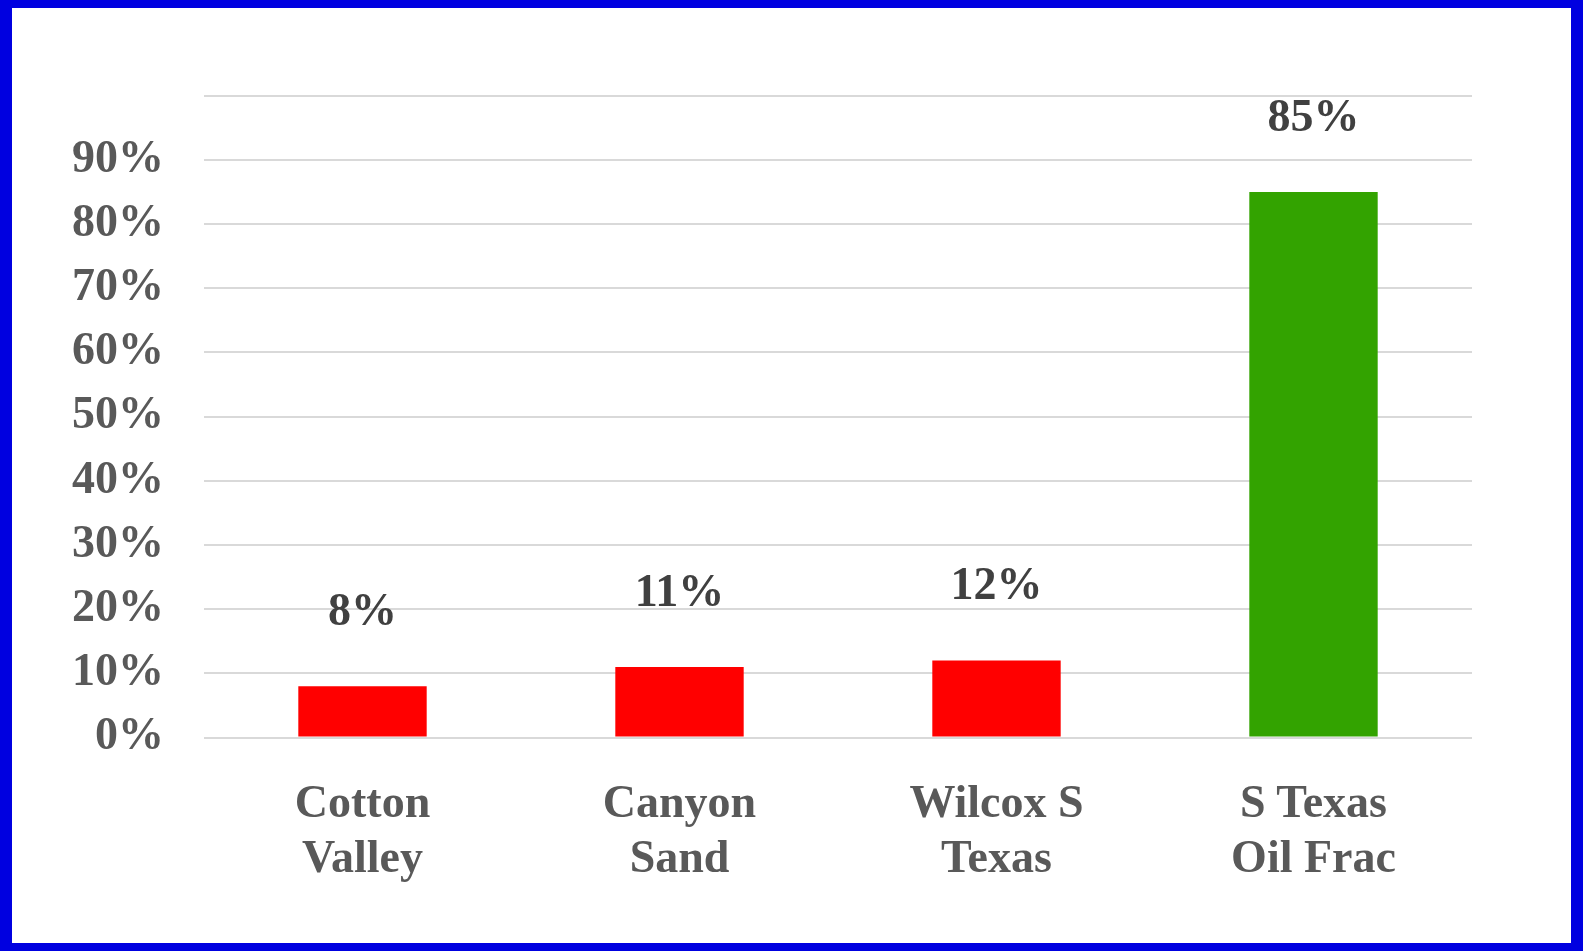 This screenshot has height=951, width=1583. Describe the element at coordinates (118, 541) in the screenshot. I see `y-tick-label: 30%` at that location.